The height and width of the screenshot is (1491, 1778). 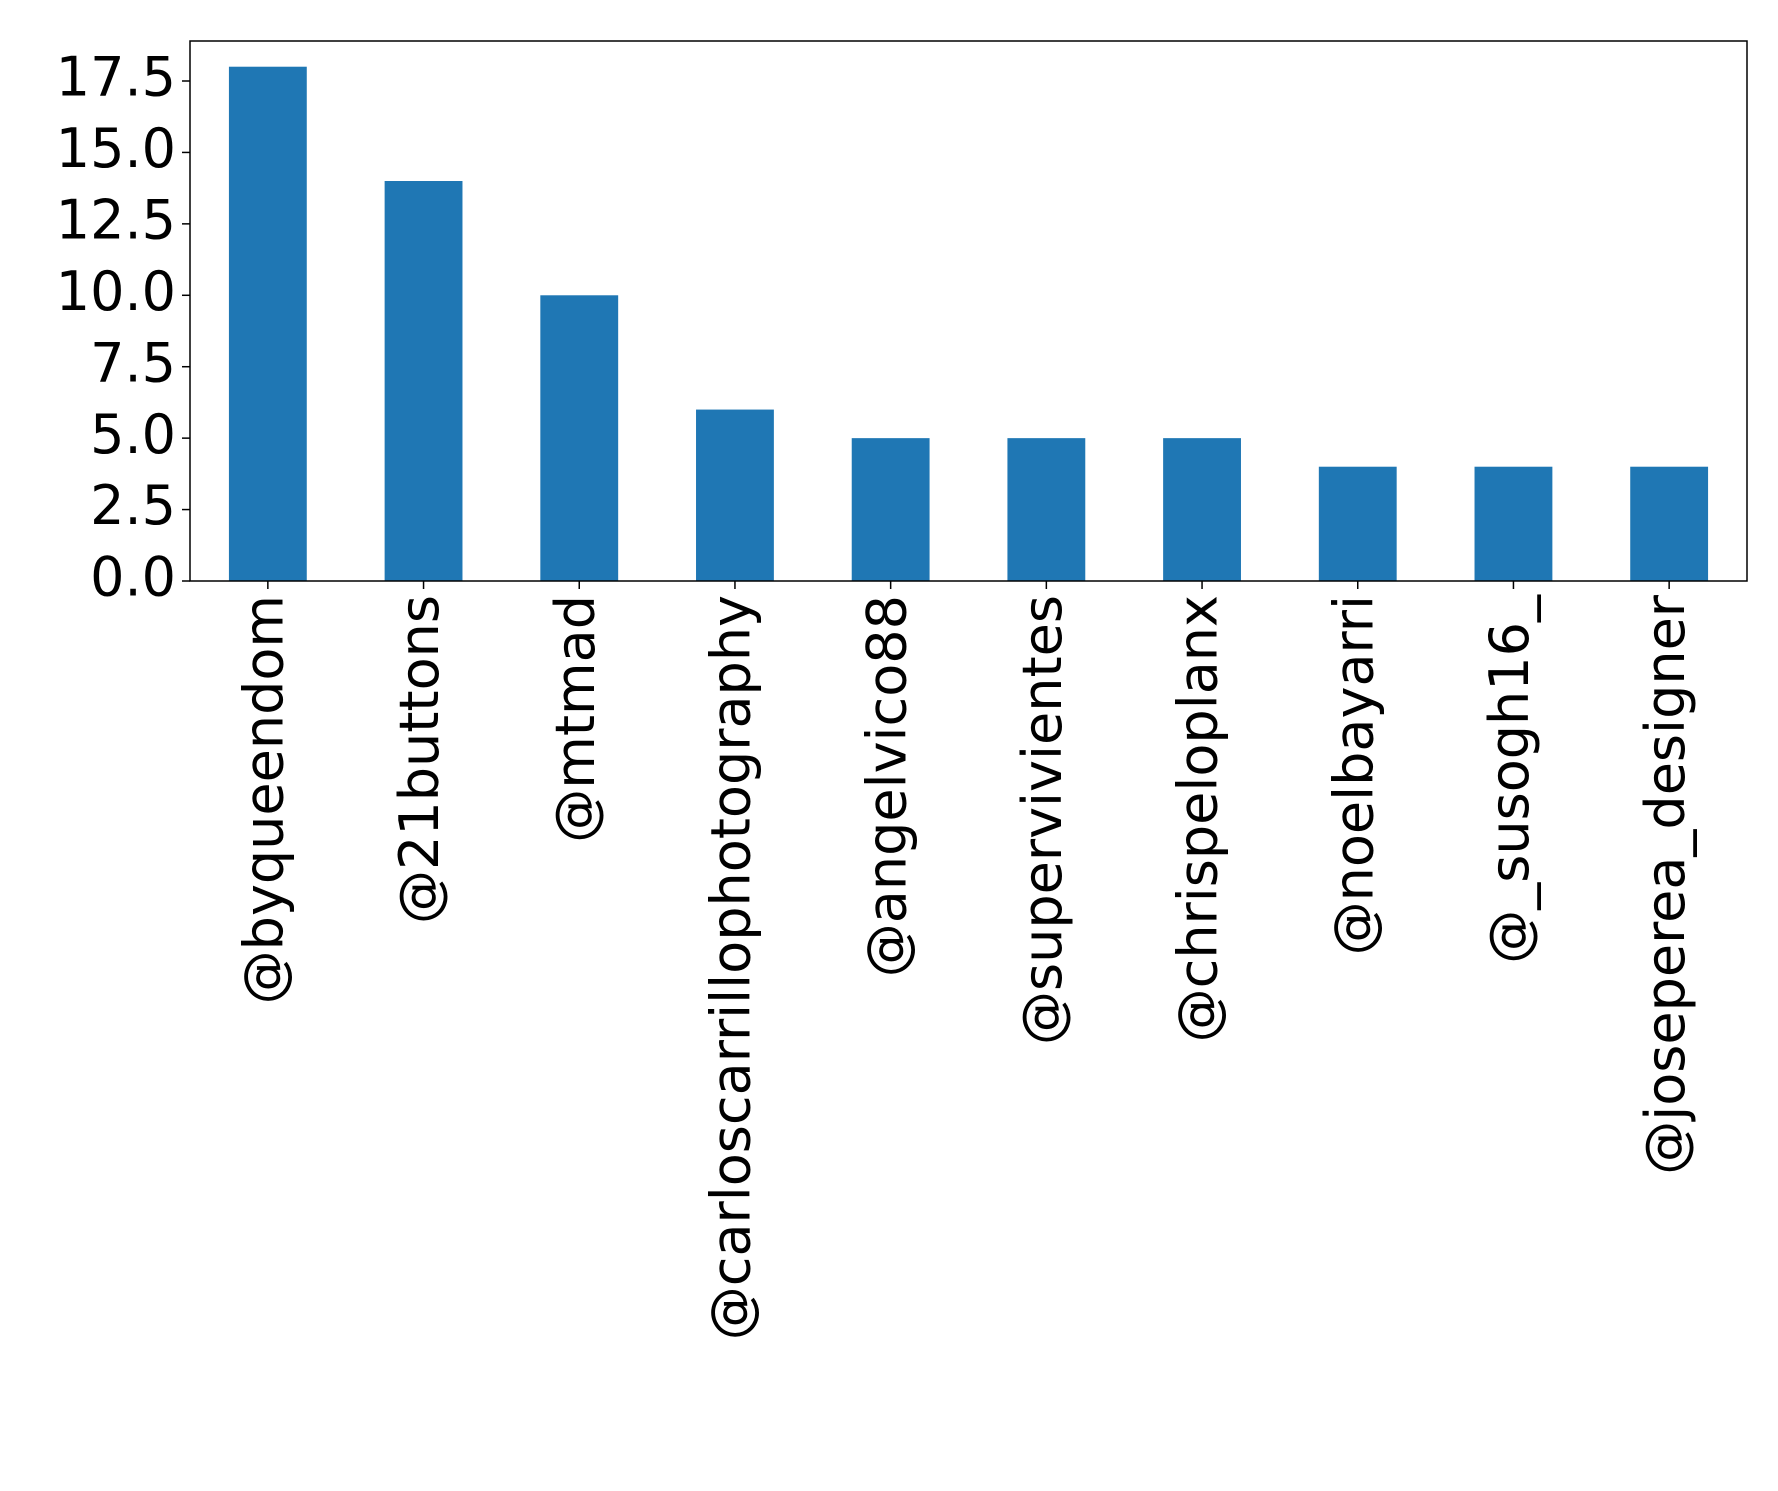 I want to click on y-tick-label: 2.5, so click(x=133, y=505).